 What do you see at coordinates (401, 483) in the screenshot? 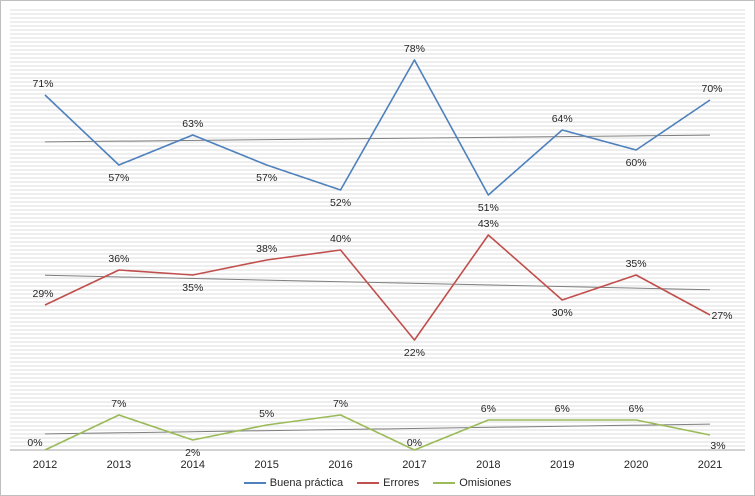
I see `legend-label-errores: Errores` at bounding box center [401, 483].